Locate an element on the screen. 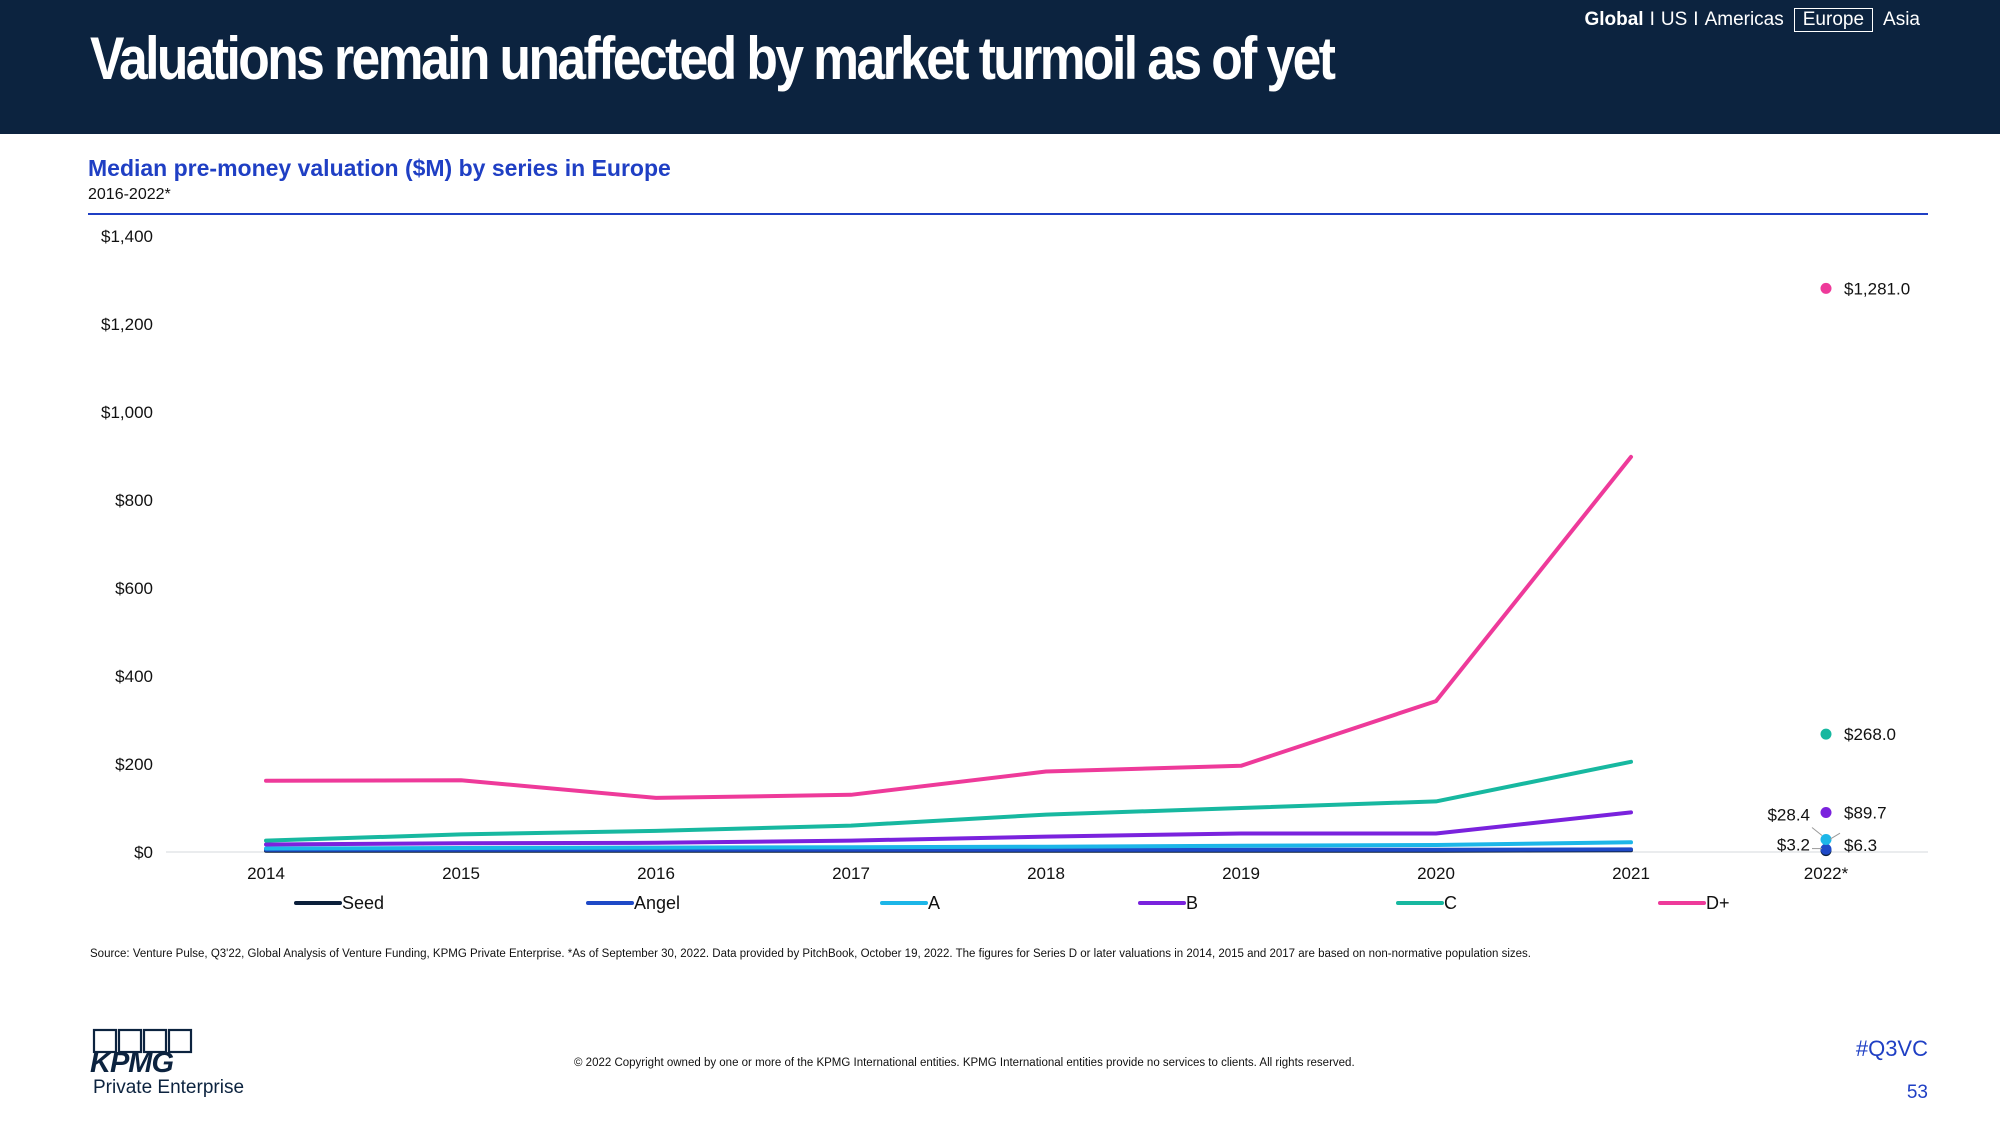  legend-label: C is located at coordinates (1450, 903).